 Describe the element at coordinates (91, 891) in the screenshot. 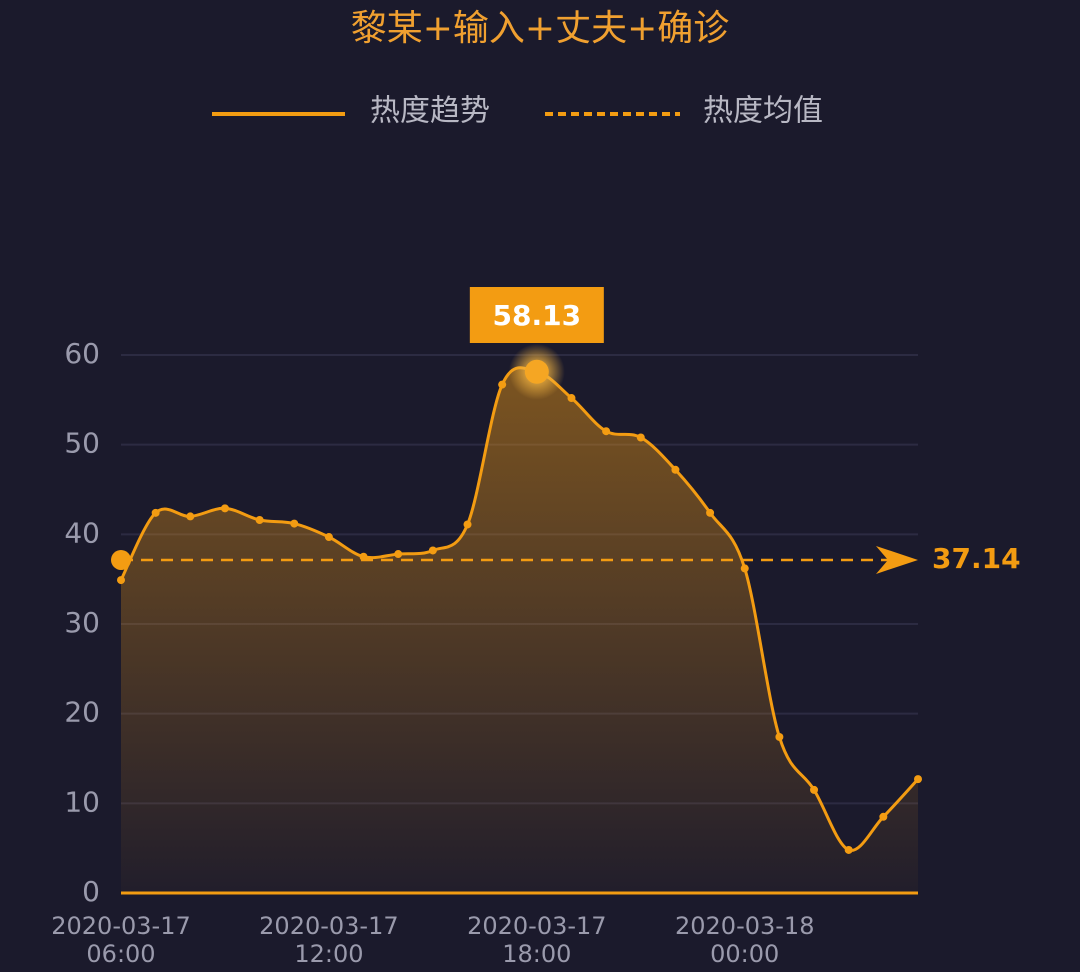

I see `y-tick-label: 0` at that location.